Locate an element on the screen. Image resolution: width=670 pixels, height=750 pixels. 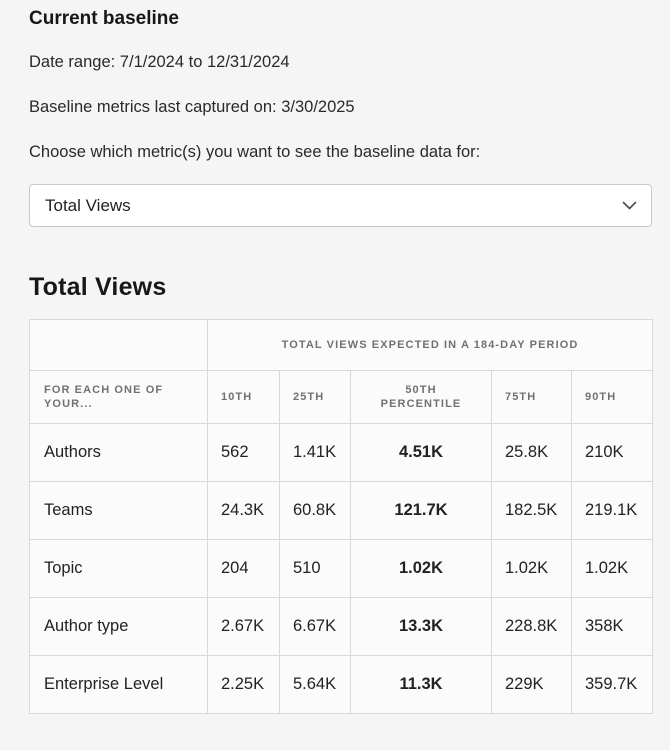
row-label: Enterprise Level is located at coordinates (118, 684).